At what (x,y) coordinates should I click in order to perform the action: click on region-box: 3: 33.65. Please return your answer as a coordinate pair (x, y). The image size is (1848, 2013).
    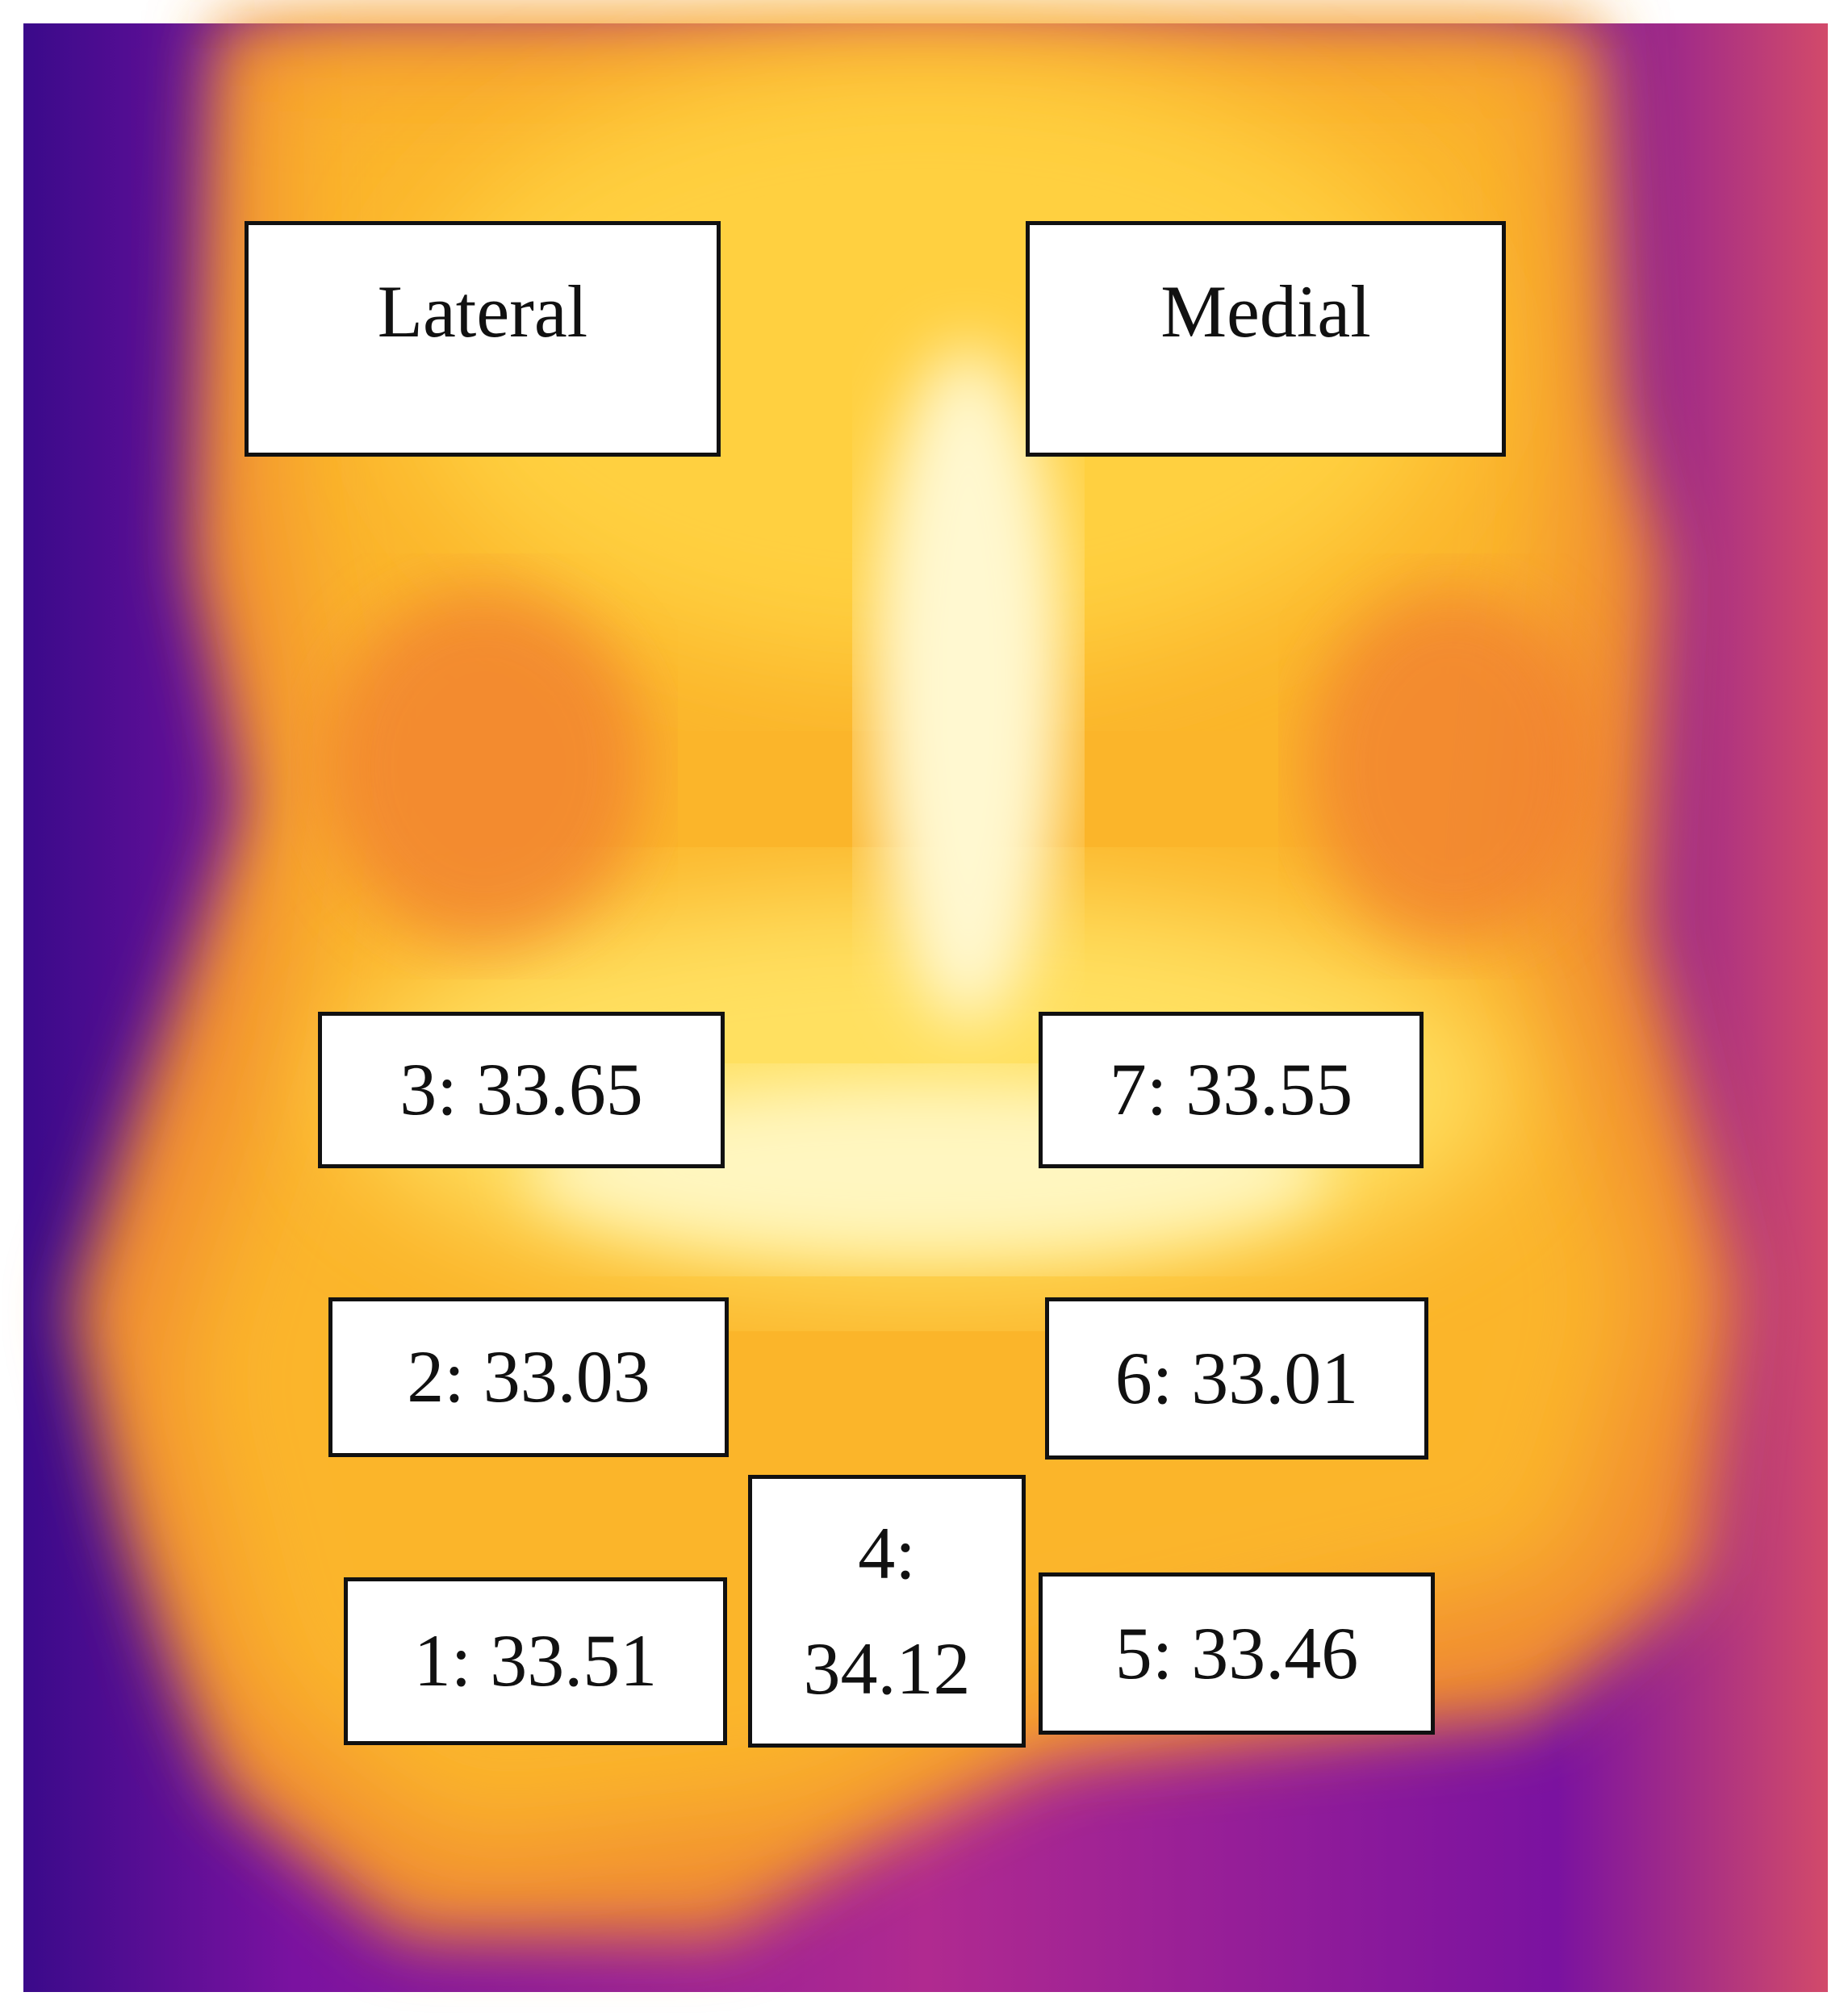
    Looking at the image, I should click on (521, 1090).